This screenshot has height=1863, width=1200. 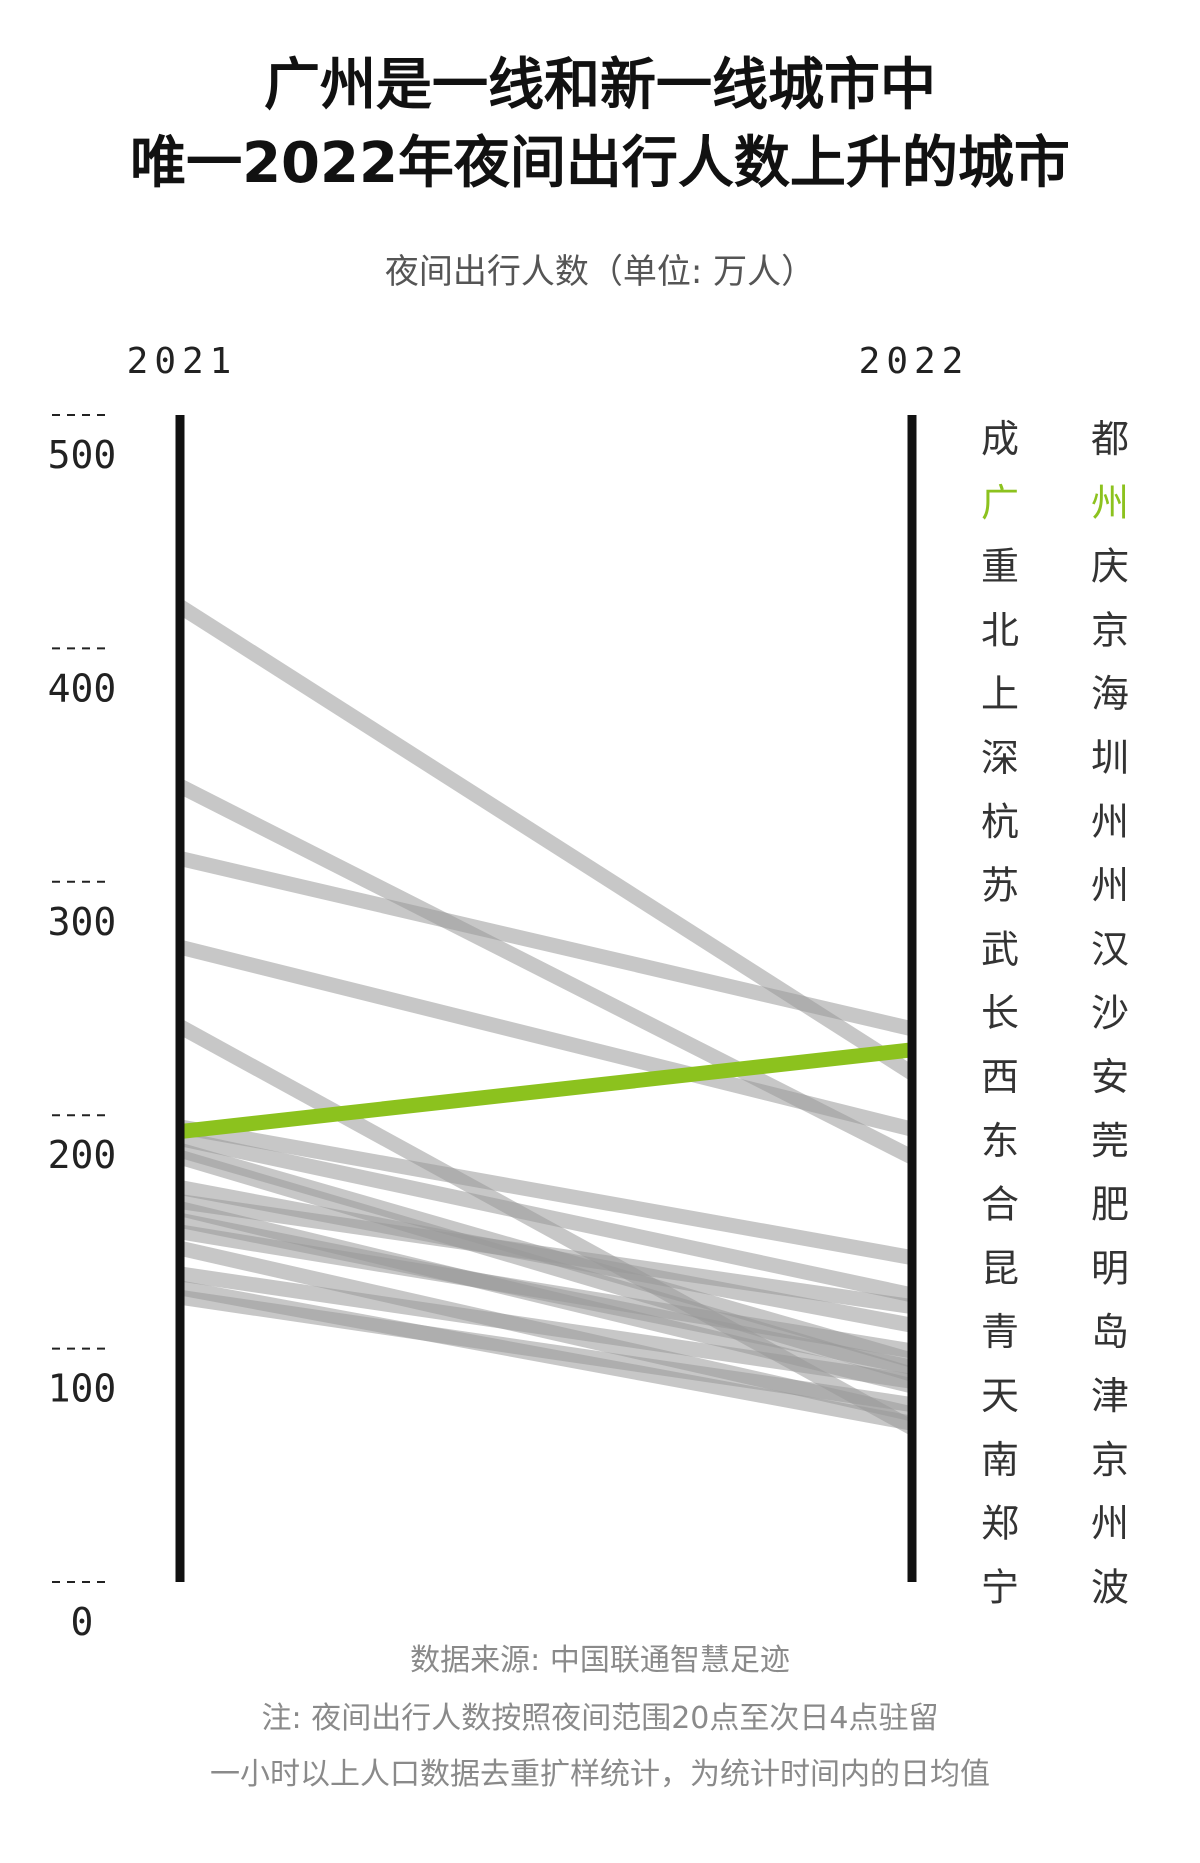 I want to click on y-tick-label: 100, so click(x=82, y=1389).